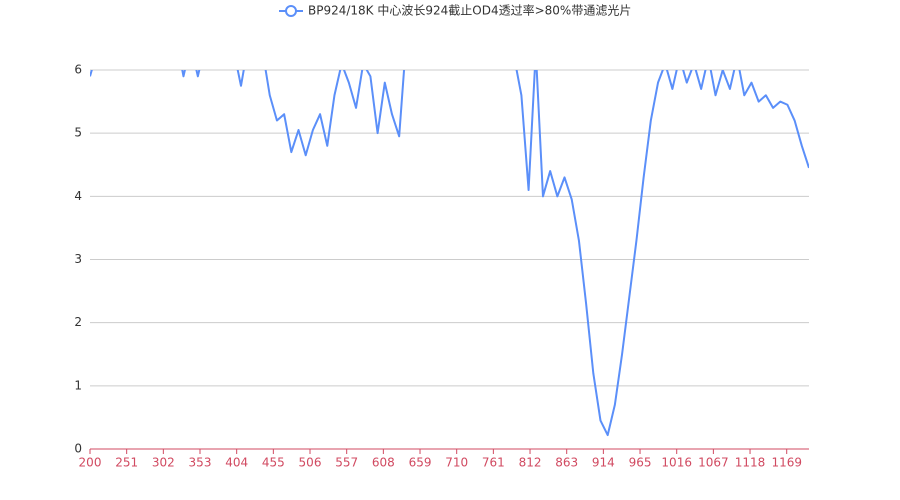 The height and width of the screenshot is (500, 900). I want to click on x-tick-label: 914, so click(603, 463).